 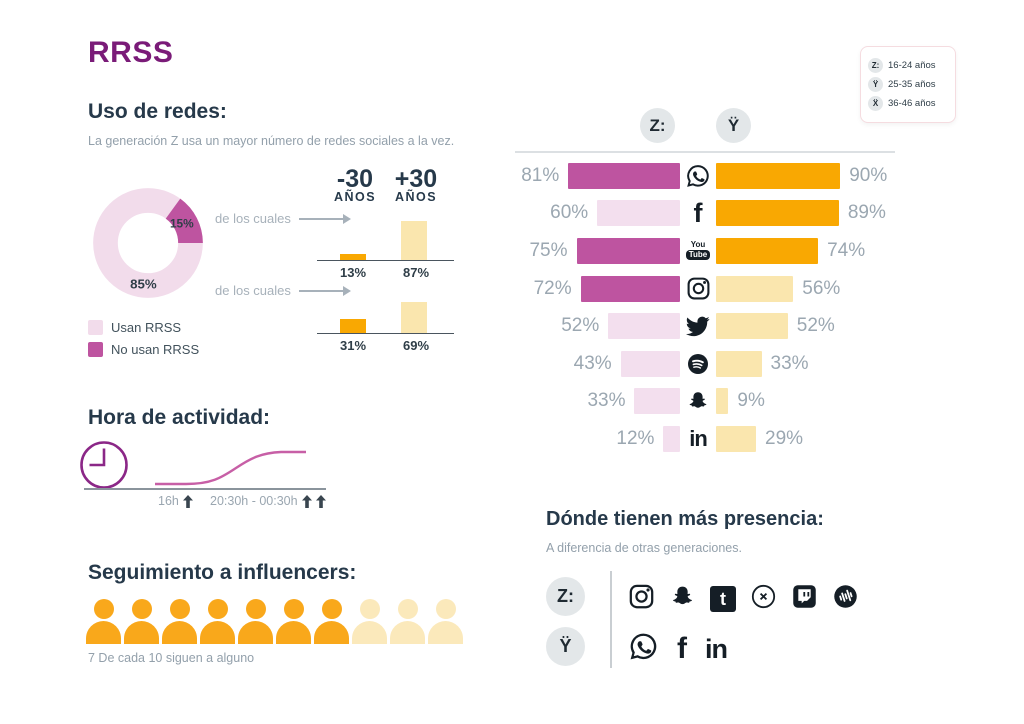 What do you see at coordinates (846, 250) in the screenshot?
I see `y-percent: 74%` at bounding box center [846, 250].